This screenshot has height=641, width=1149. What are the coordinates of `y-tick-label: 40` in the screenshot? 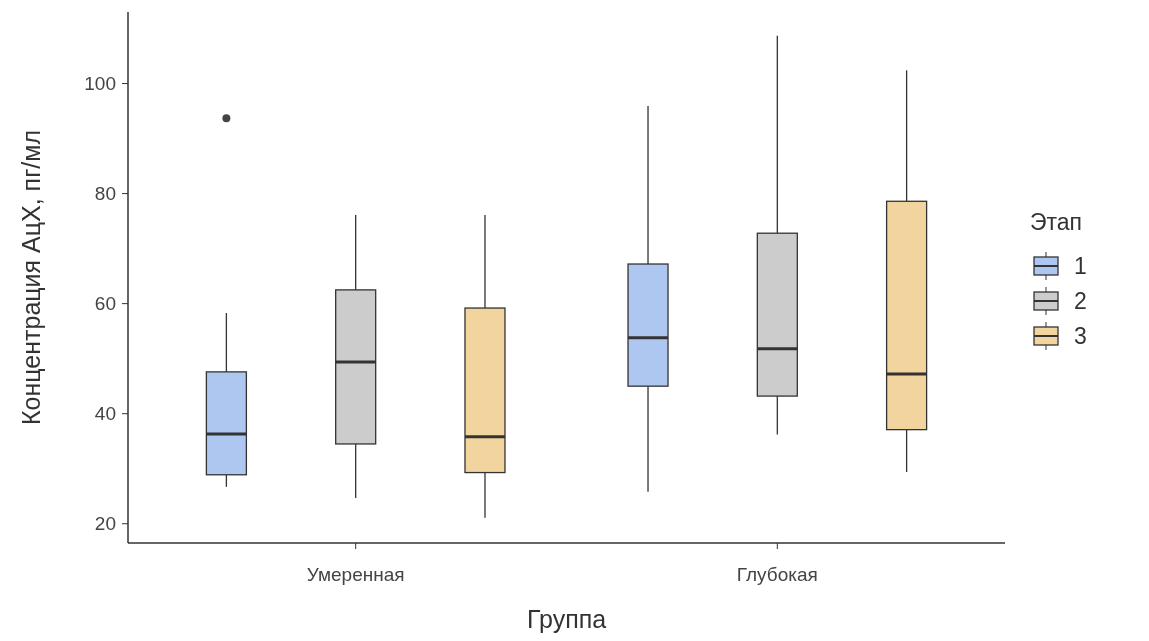 It's located at (105, 414).